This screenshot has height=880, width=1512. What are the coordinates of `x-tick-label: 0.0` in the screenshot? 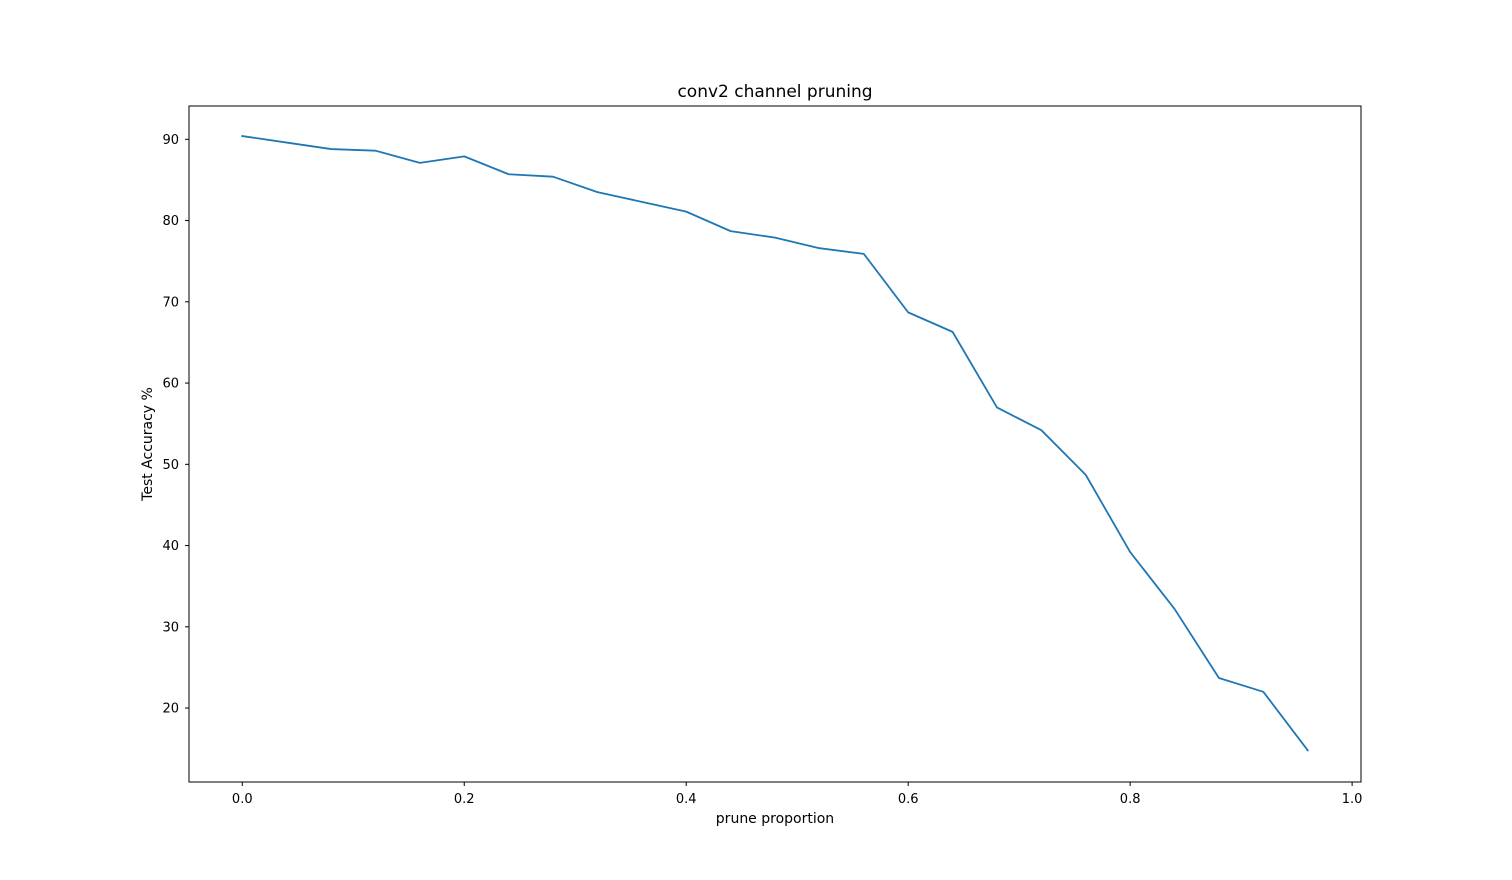 It's located at (242, 799).